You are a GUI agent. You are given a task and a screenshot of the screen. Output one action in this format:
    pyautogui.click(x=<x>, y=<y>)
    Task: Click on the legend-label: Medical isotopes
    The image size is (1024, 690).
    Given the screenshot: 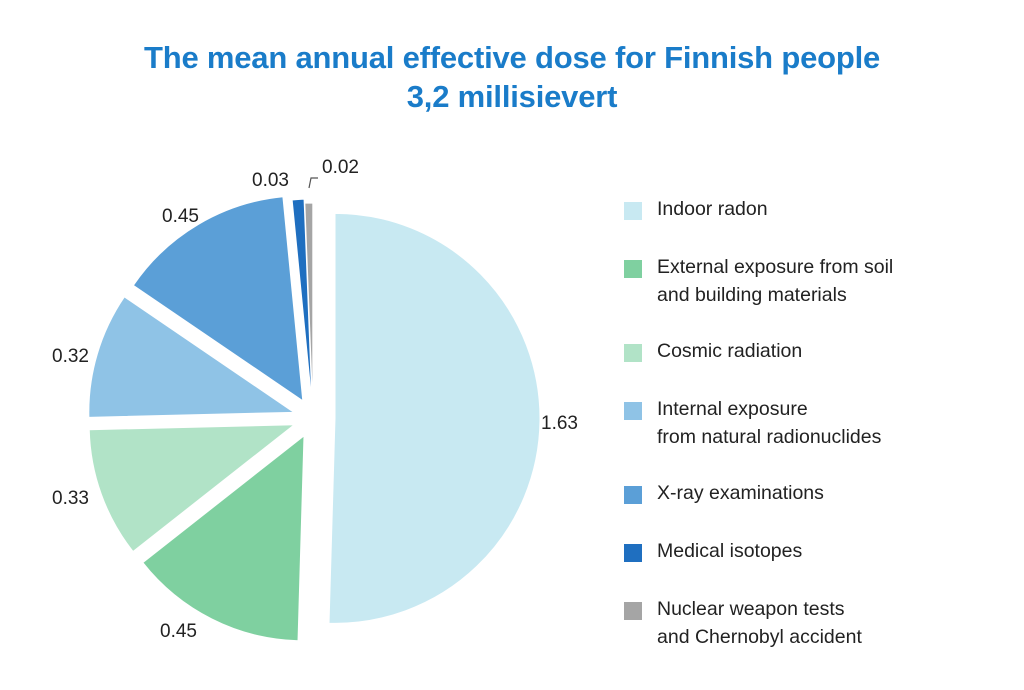 What is the action you would take?
    pyautogui.click(x=729, y=551)
    